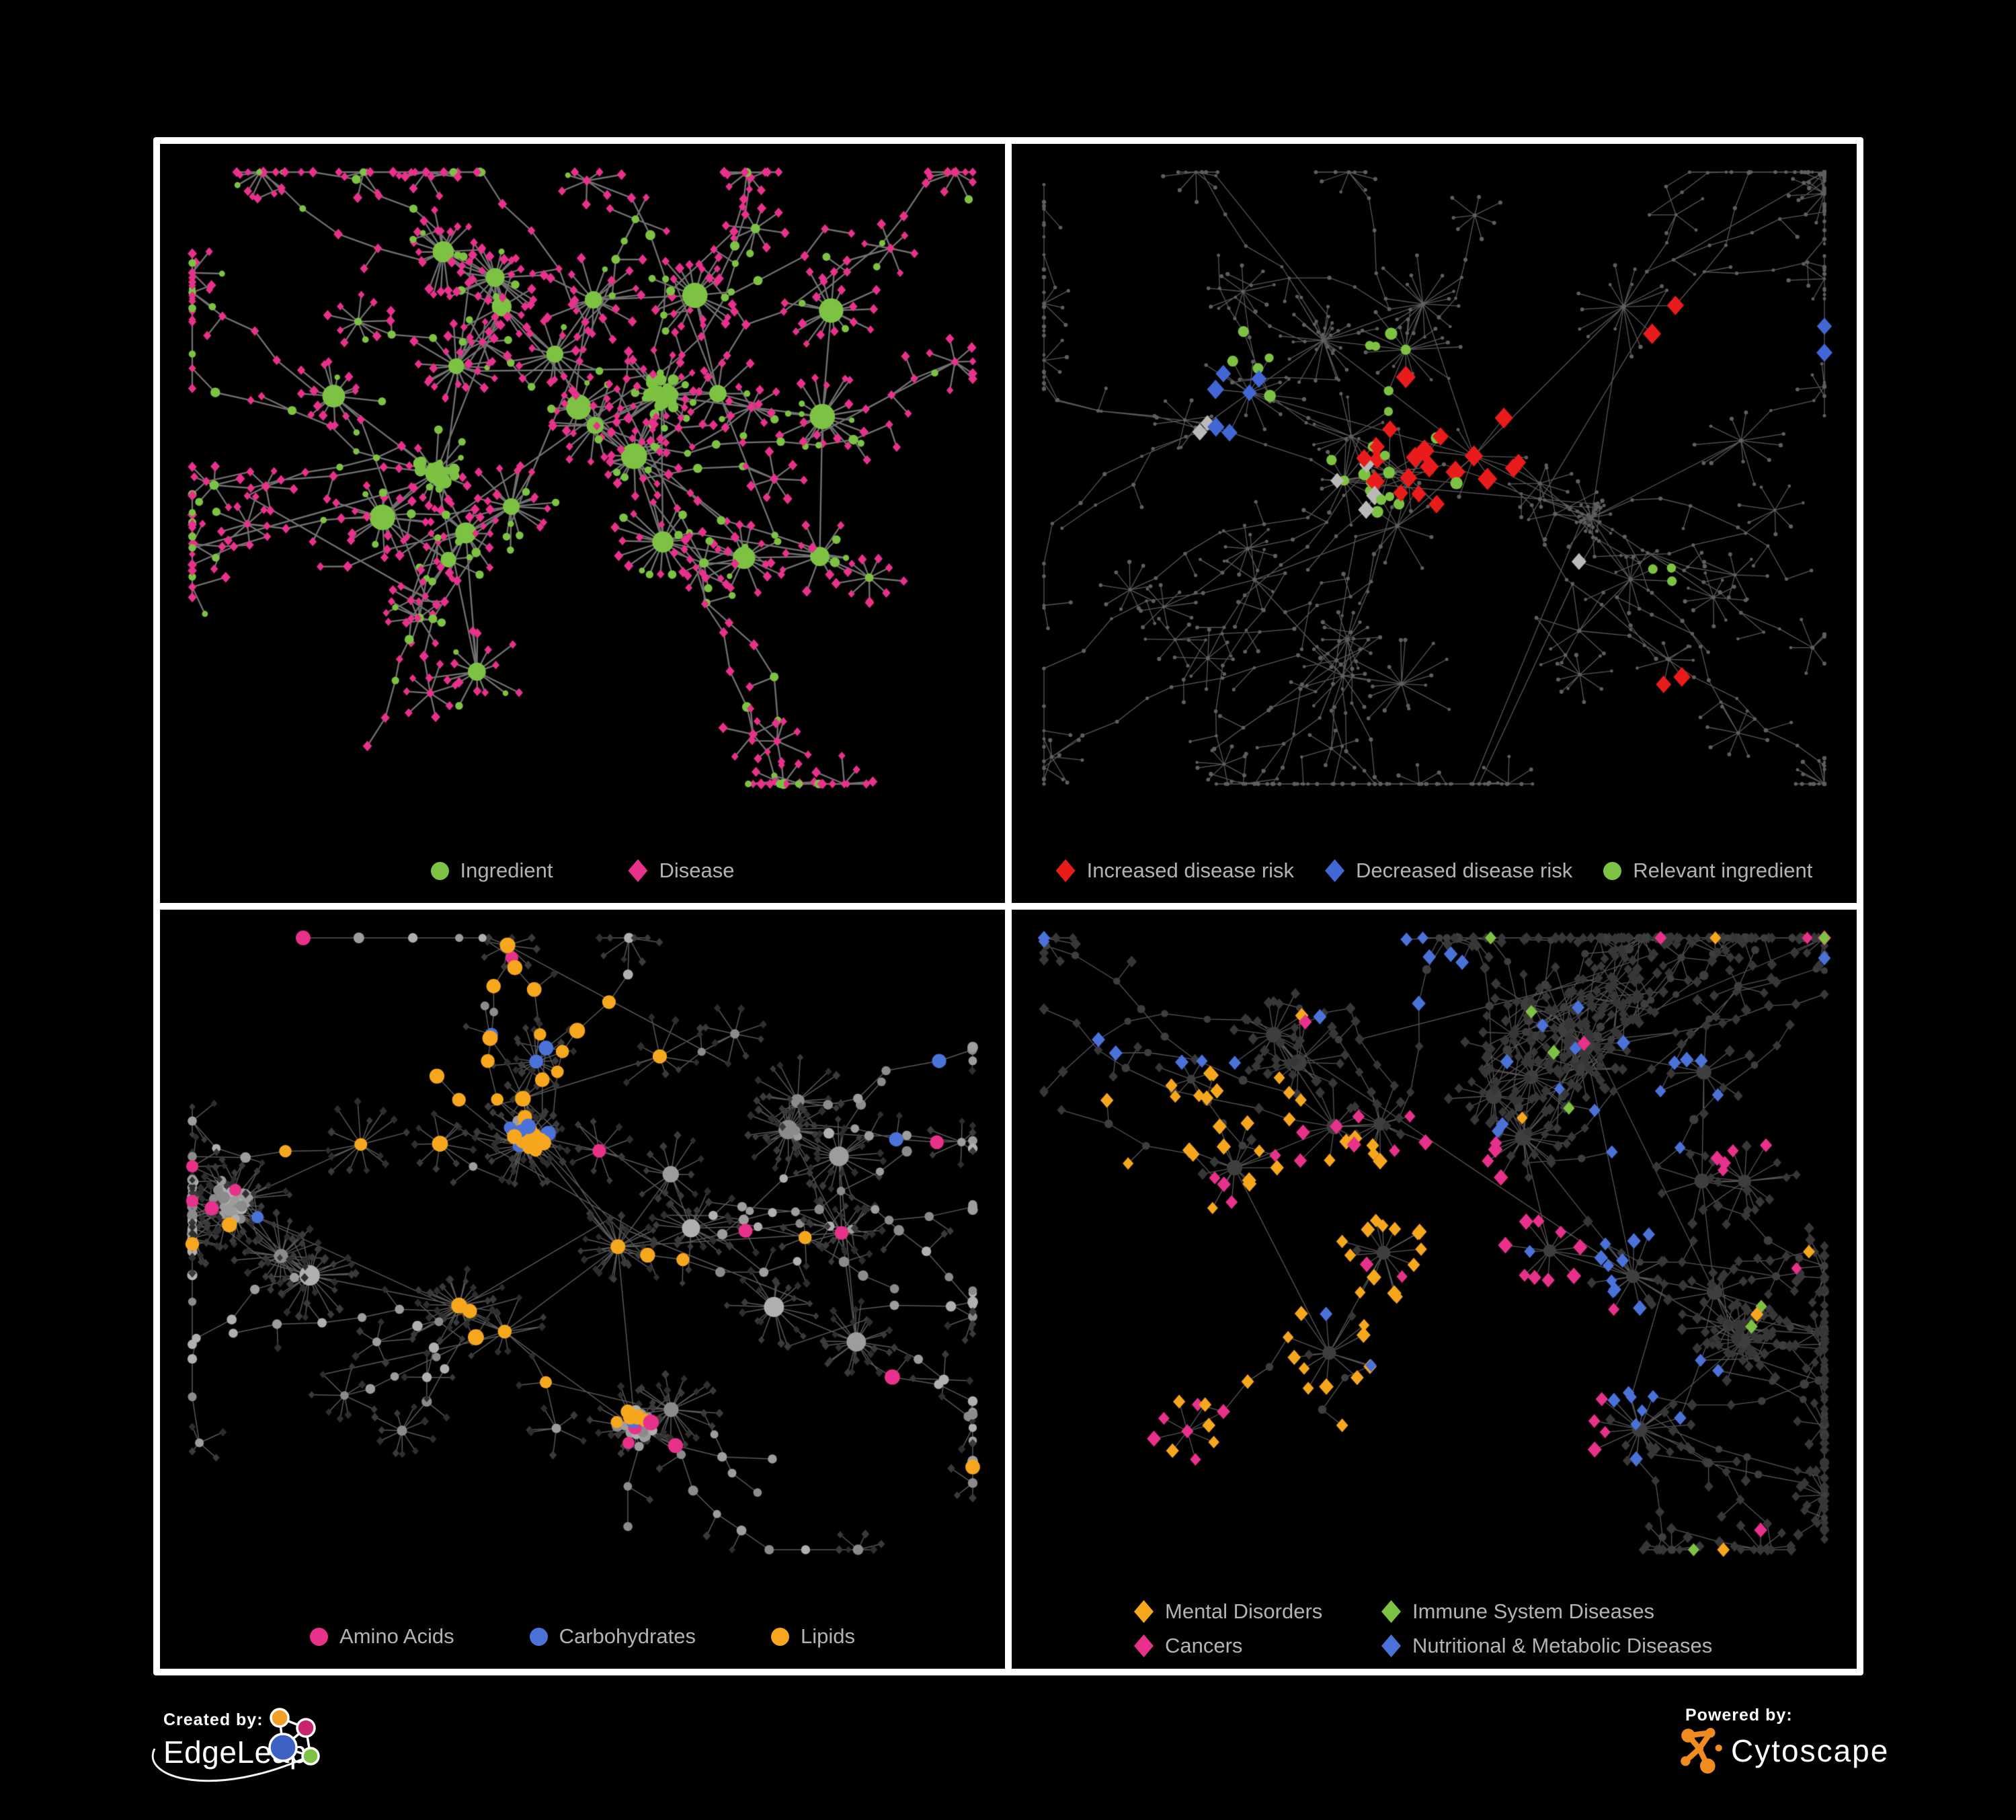 The width and height of the screenshot is (2016, 1820). What do you see at coordinates (283, 1747) in the screenshot?
I see `edgeleap-node-blue` at bounding box center [283, 1747].